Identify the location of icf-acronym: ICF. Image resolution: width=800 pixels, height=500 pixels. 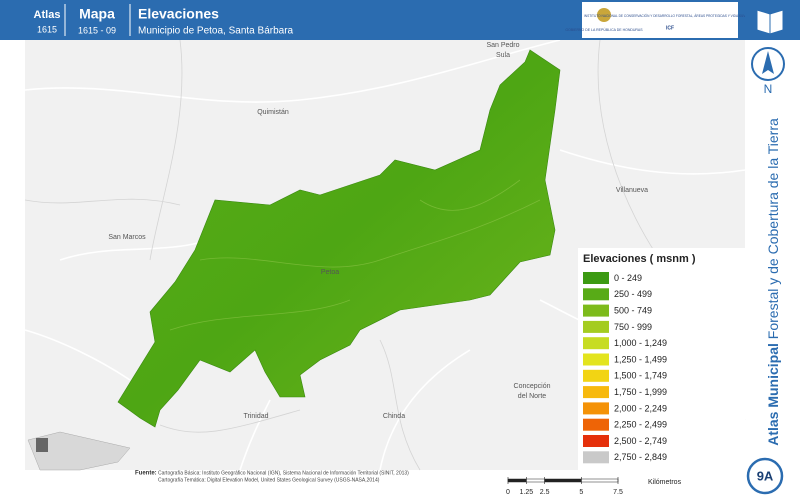
(670, 28).